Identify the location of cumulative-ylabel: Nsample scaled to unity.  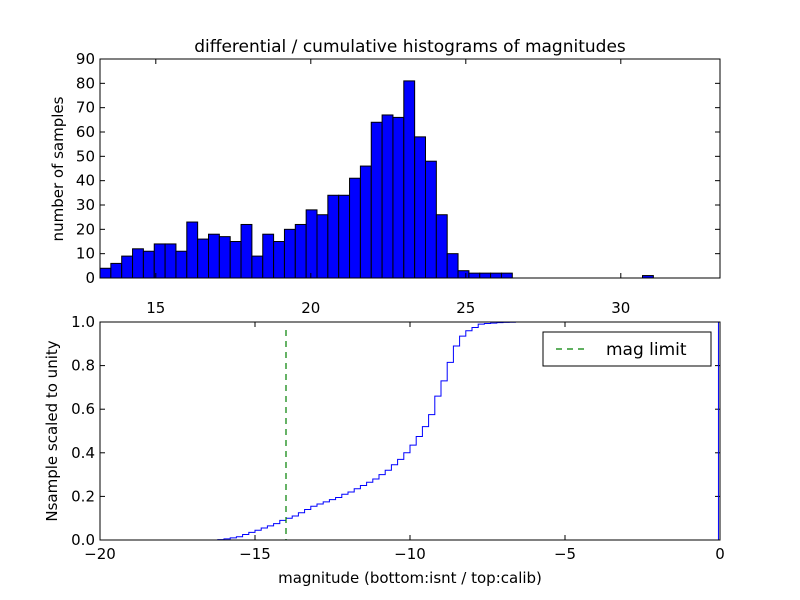
(52, 430).